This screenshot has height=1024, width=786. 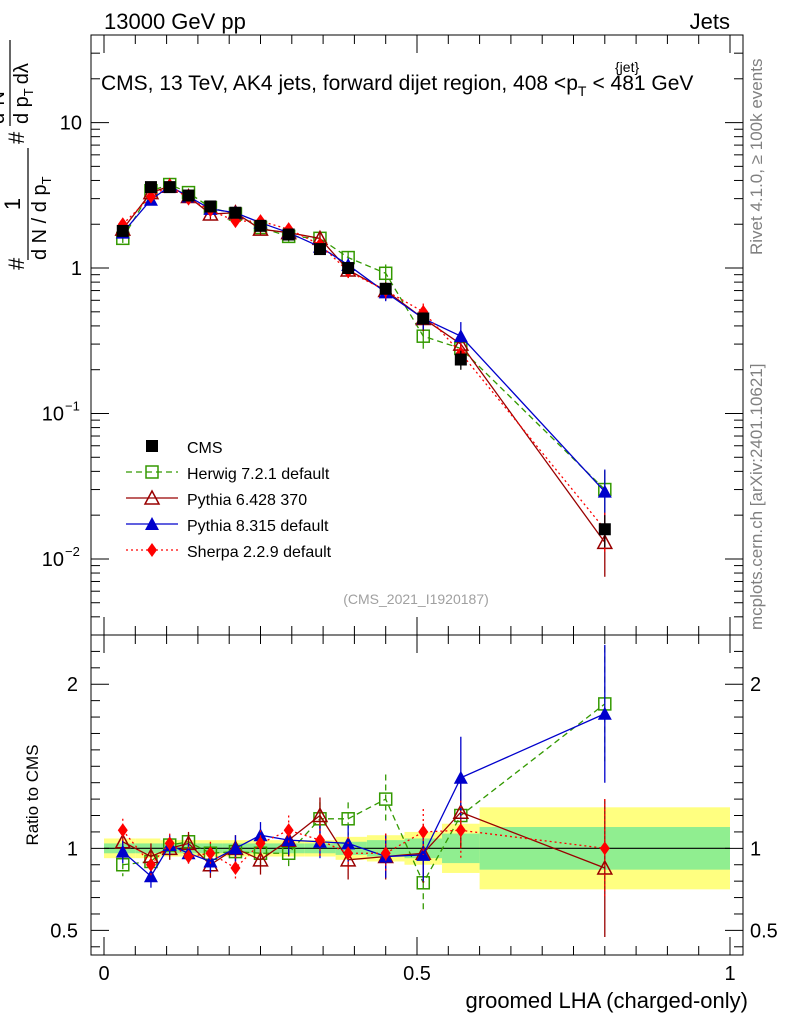 I want to click on process-label: Jets, so click(x=710, y=21).